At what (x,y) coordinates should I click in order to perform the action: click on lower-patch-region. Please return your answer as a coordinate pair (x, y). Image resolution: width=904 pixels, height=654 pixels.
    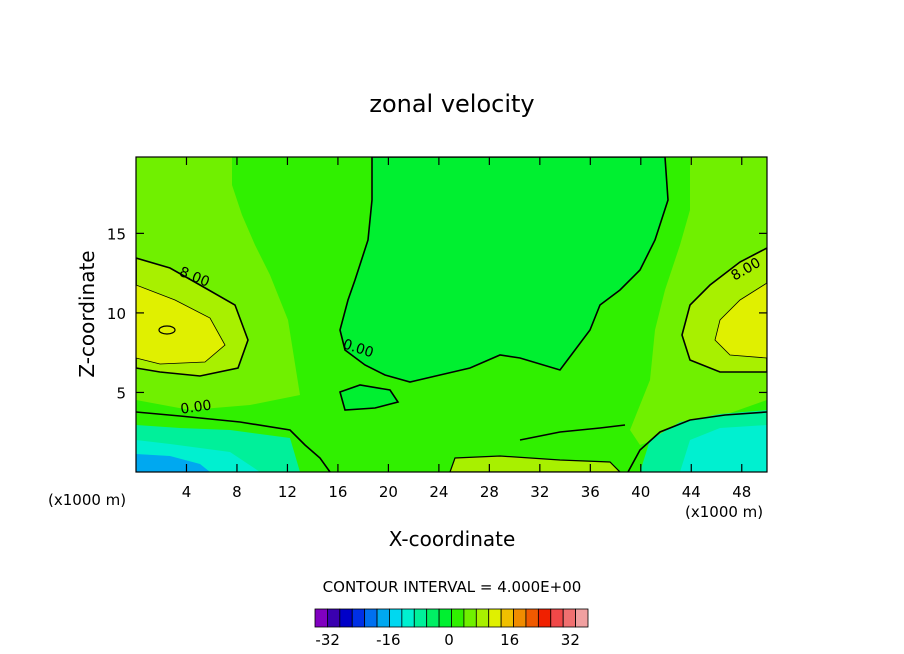
    Looking at the image, I should click on (369, 397).